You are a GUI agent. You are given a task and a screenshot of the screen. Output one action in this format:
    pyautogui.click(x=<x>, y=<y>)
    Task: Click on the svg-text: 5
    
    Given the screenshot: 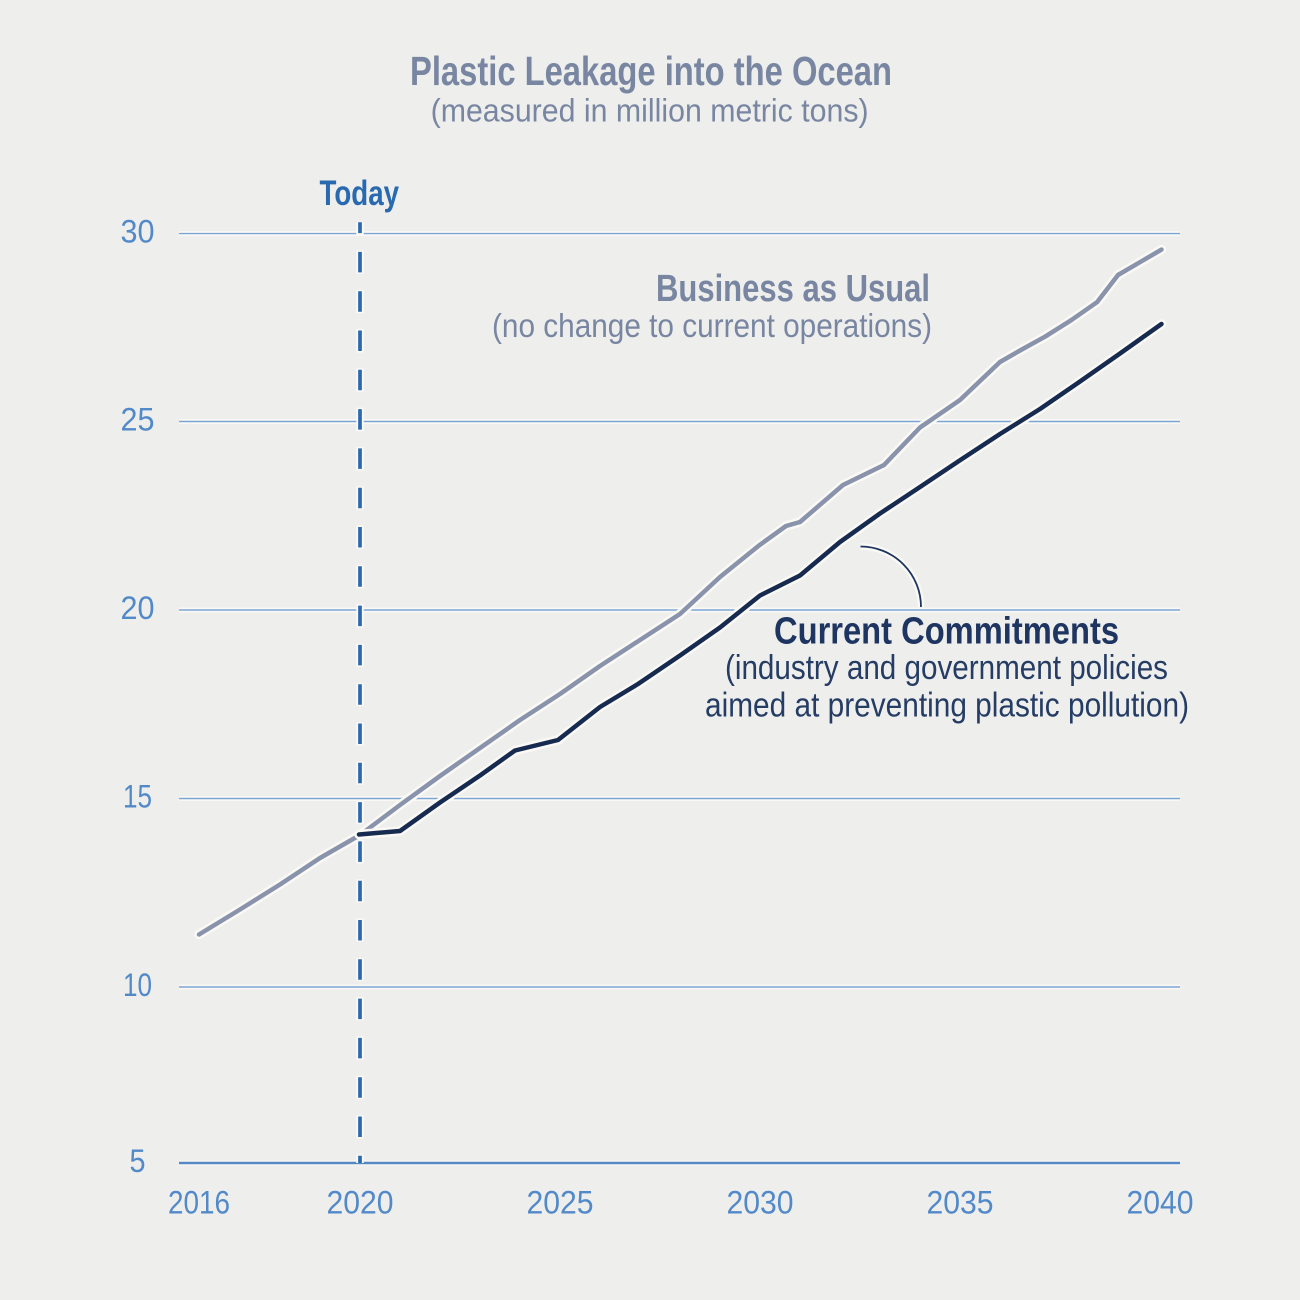 What is the action you would take?
    pyautogui.click(x=138, y=1161)
    